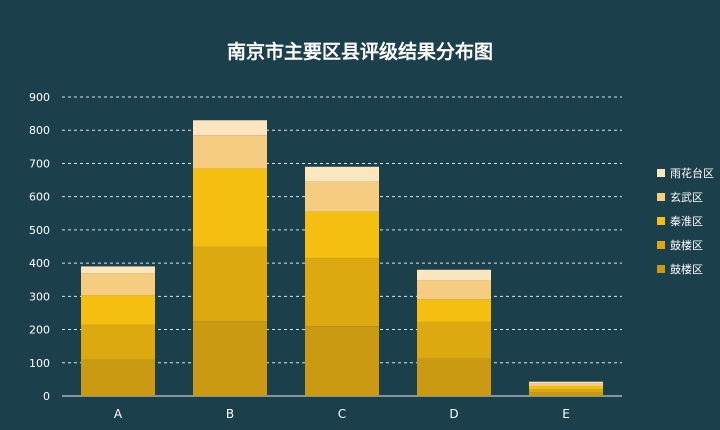  What do you see at coordinates (686, 197) in the screenshot?
I see `legend-label: 玄武区` at bounding box center [686, 197].